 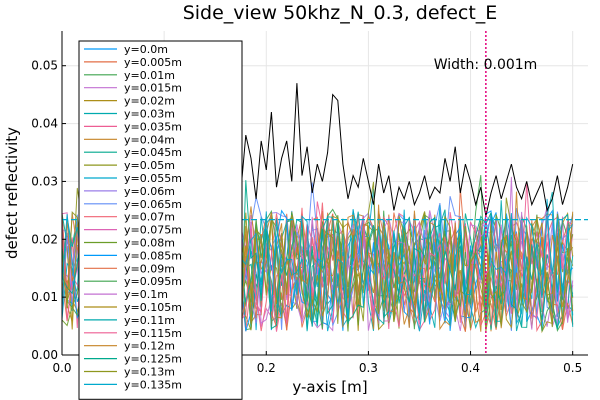 I want to click on legend-label: y=0.005m, so click(x=153, y=62).